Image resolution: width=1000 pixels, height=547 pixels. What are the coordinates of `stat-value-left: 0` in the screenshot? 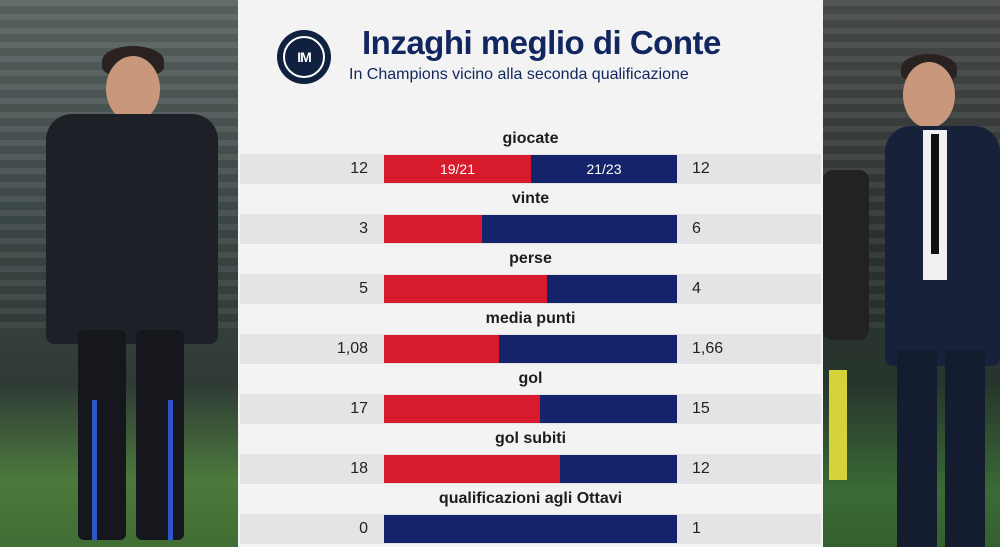 It's located at (363, 528).